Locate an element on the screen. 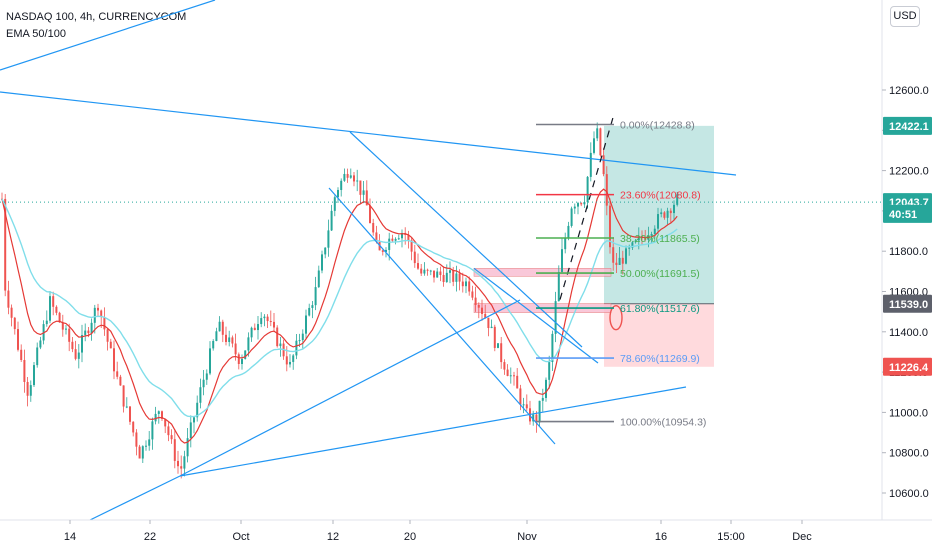 This screenshot has width=932, height=550. trendline-bottom-left is located at coordinates (135, 497).